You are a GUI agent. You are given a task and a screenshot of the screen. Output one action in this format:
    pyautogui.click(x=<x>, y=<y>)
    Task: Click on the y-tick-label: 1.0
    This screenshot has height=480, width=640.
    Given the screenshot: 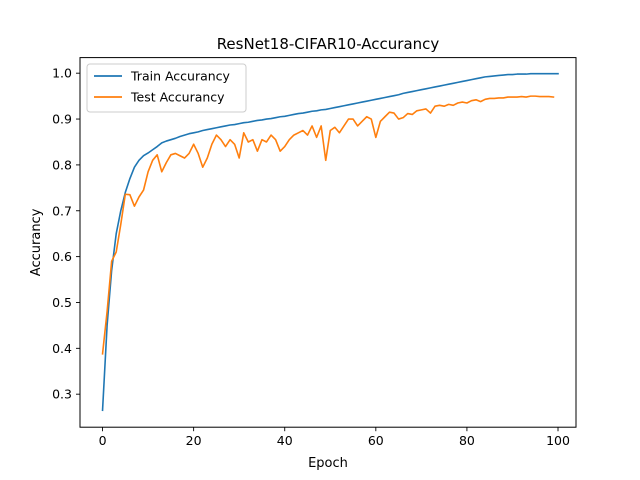 What is the action you would take?
    pyautogui.click(x=62, y=73)
    